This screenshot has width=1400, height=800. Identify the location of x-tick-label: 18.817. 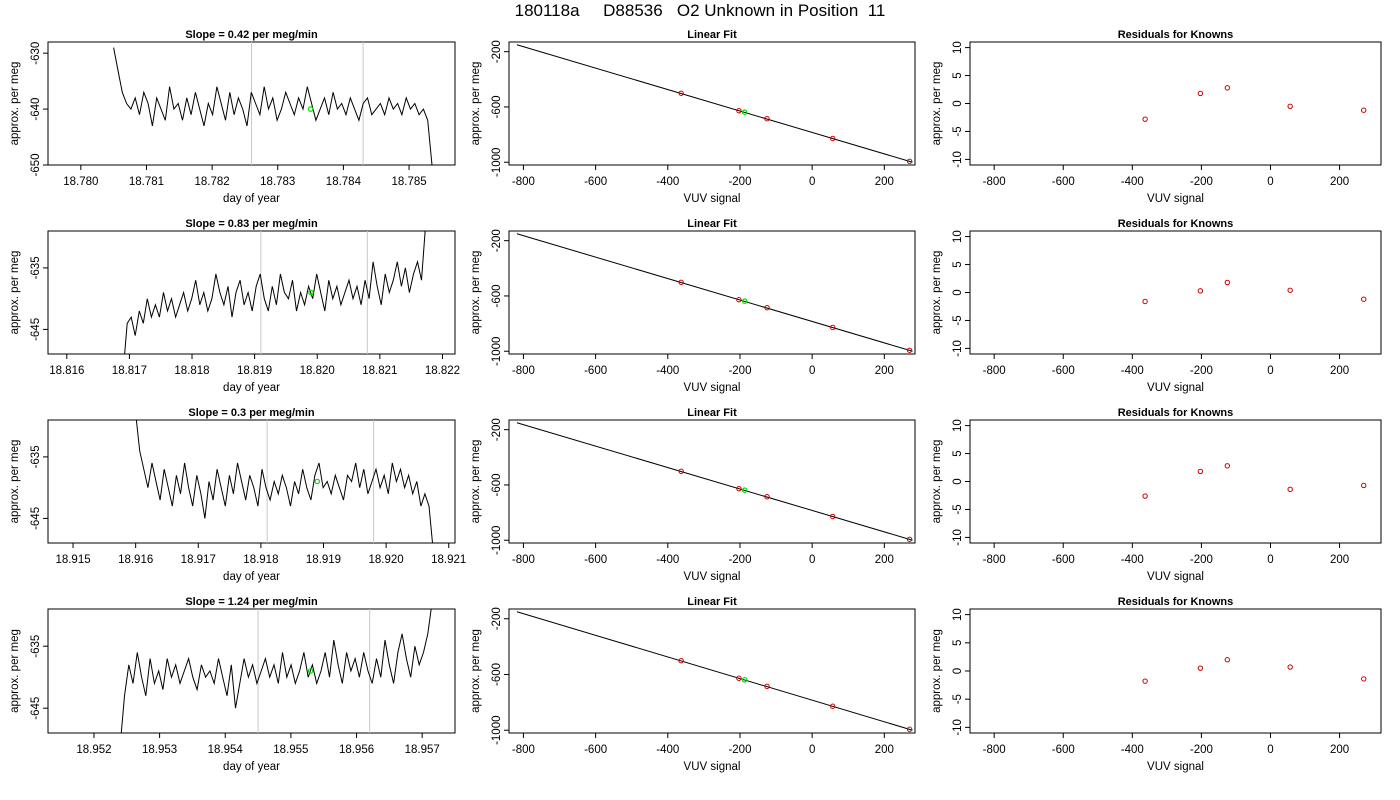
(129, 371).